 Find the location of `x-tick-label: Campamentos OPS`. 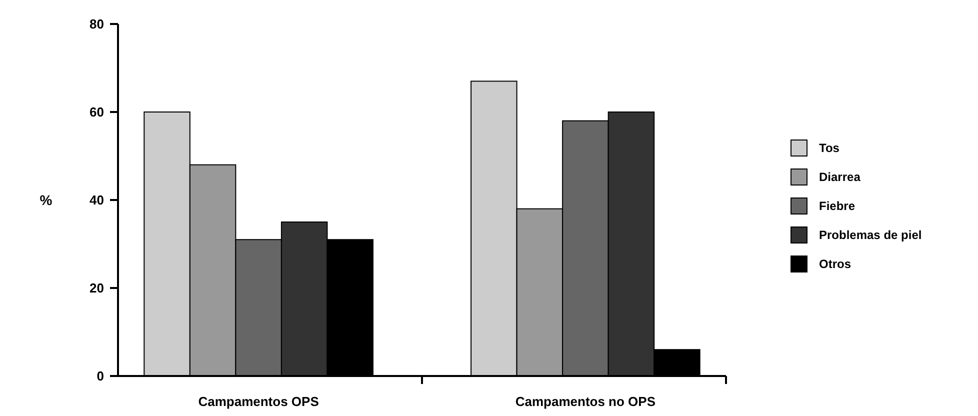

x-tick-label: Campamentos OPS is located at coordinates (259, 401).